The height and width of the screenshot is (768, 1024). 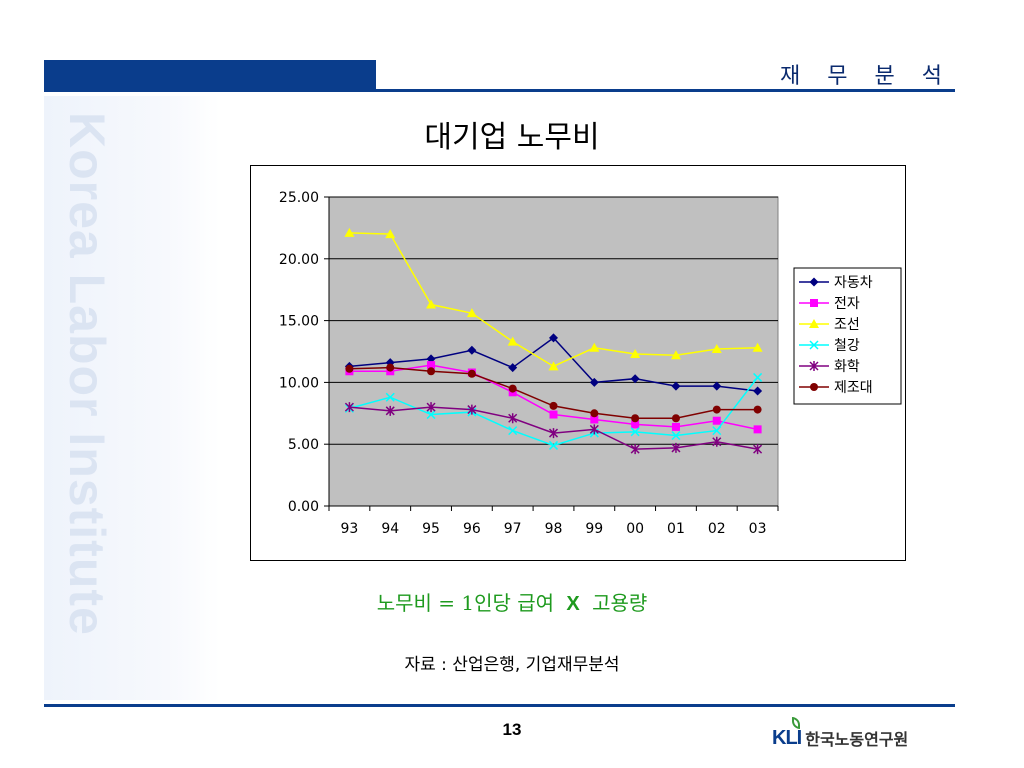 I want to click on x-tick-label: 00, so click(x=635, y=529).